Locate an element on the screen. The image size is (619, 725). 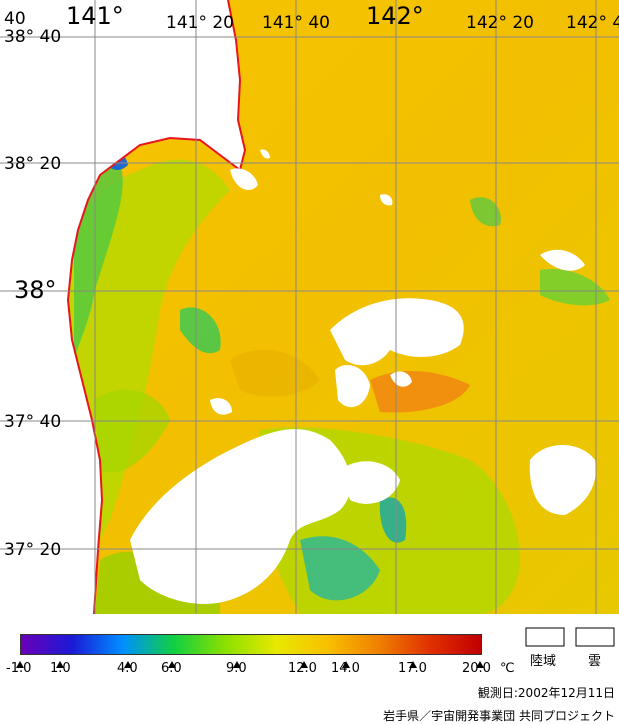
lat-label-38-20: 38° 20 is located at coordinates (32, 164).